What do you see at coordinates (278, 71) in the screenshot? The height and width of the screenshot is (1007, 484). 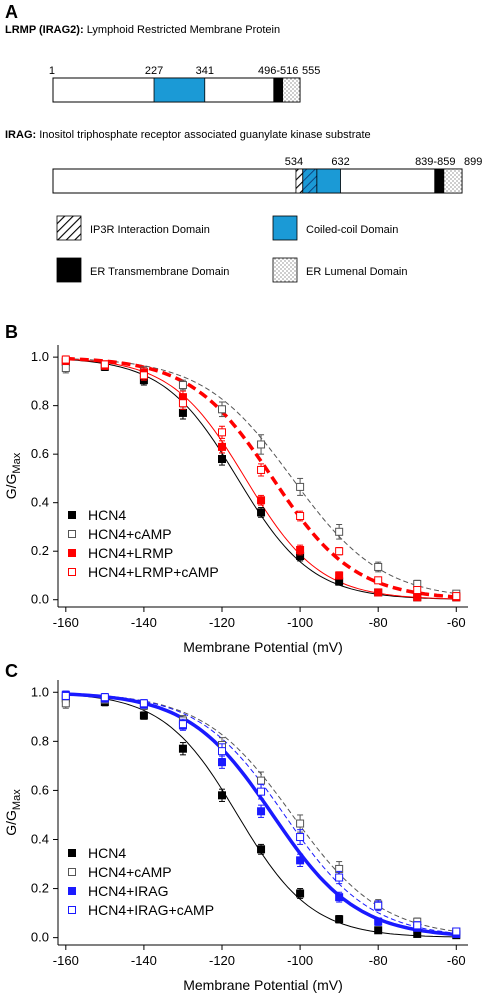 I see `lrmp-residue-label: 496-516` at bounding box center [278, 71].